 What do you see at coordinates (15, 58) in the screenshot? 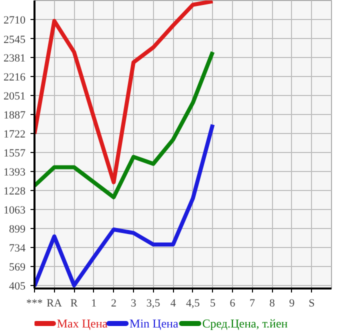
I see `y-tick-label: 2381` at bounding box center [15, 58].